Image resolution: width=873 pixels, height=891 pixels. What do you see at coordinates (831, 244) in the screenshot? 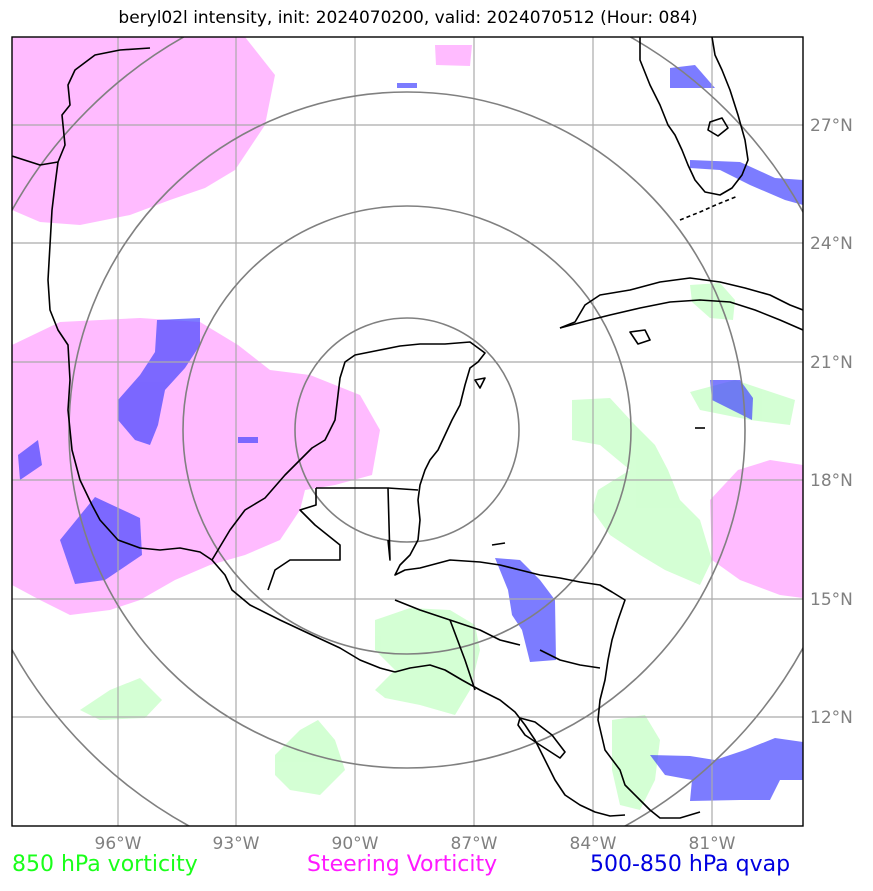
I see `y-tick-label: 24°N` at bounding box center [831, 244].